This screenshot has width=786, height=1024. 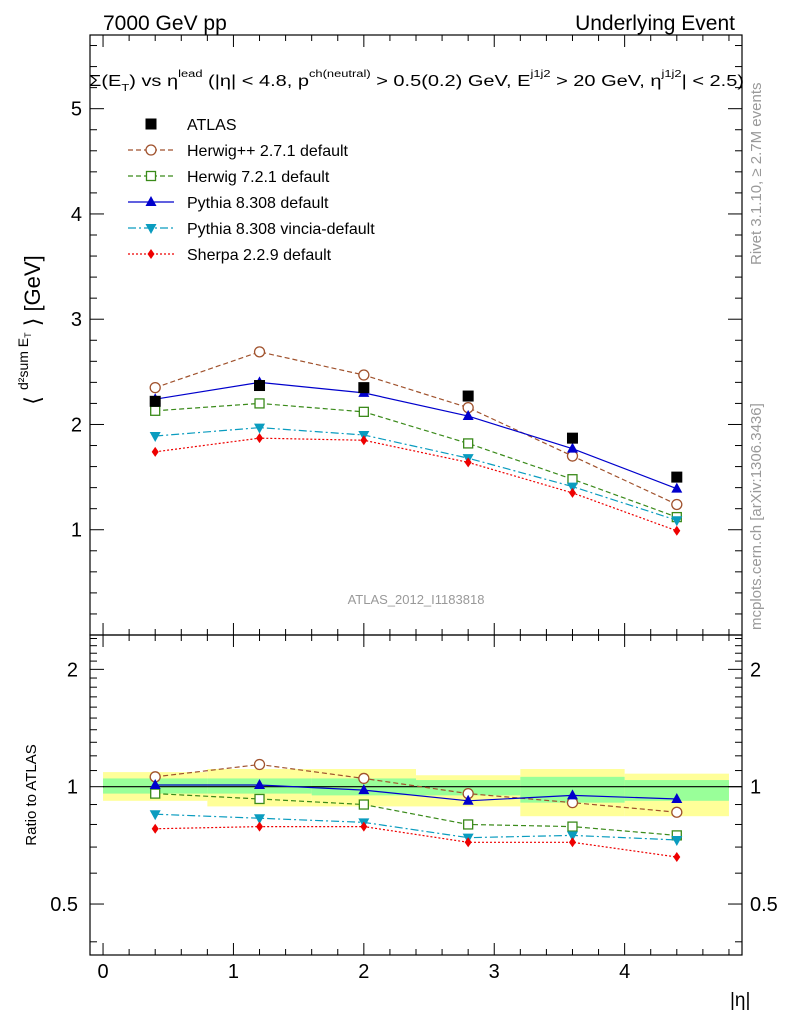 What do you see at coordinates (72, 788) in the screenshot?
I see `ratio-ytick-label: 1` at bounding box center [72, 788].